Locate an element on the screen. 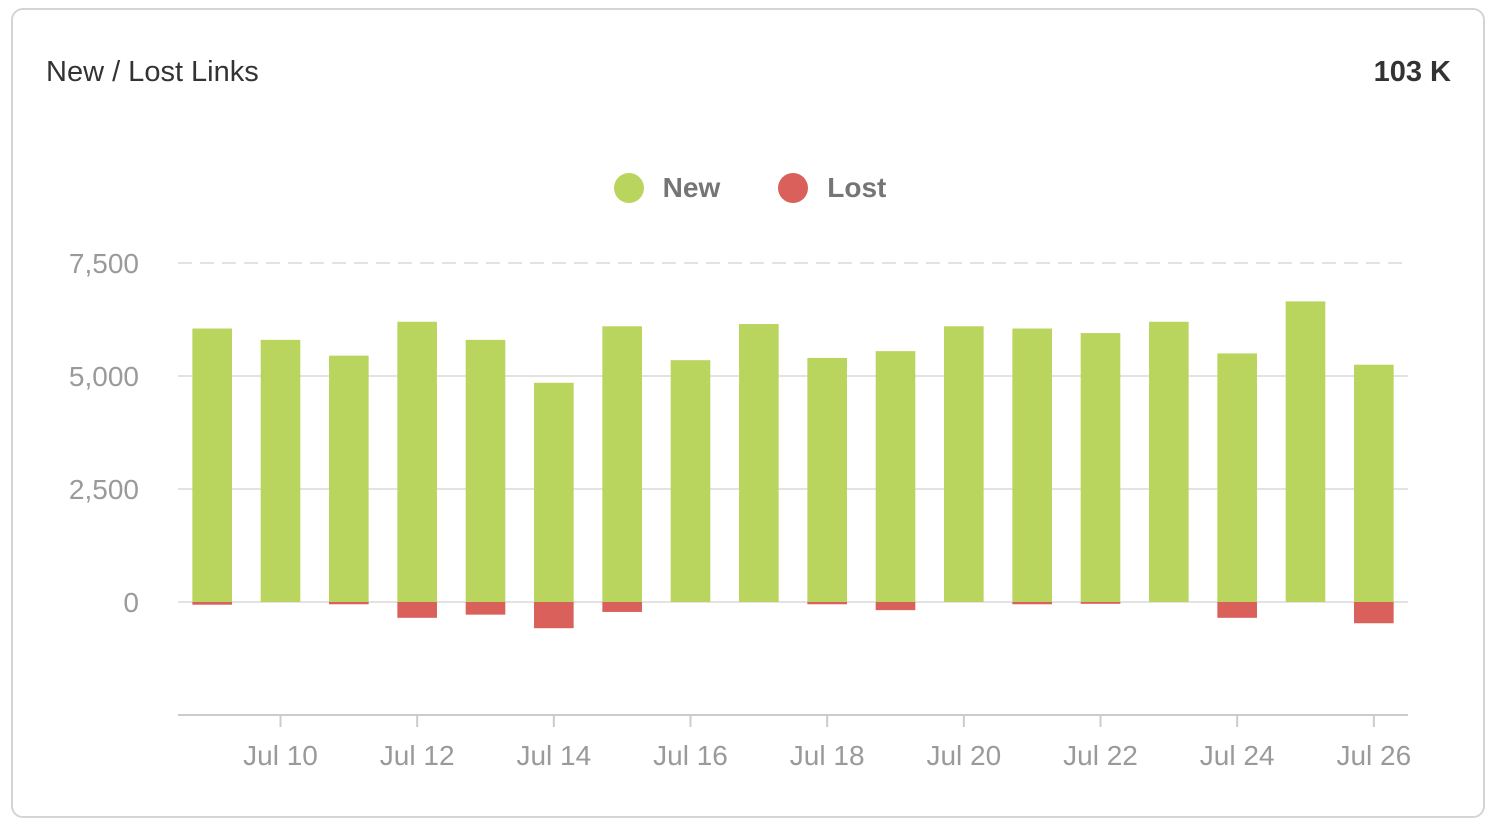 This screenshot has width=1500, height=830. legend-item-lost: Lost is located at coordinates (832, 188).